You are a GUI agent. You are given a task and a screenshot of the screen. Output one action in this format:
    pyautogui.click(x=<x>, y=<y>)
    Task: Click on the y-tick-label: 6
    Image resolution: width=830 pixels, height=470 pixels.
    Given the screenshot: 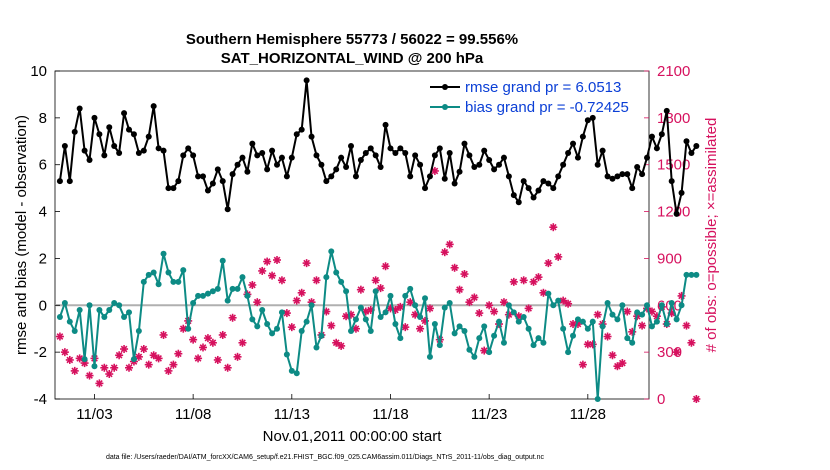 What is the action you would take?
    pyautogui.click(x=43, y=165)
    